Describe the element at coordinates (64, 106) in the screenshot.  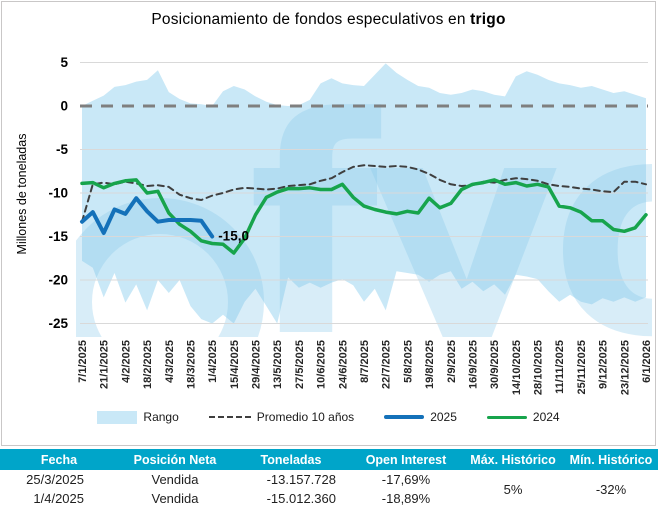
I see `y-tick-label: 0` at that location.